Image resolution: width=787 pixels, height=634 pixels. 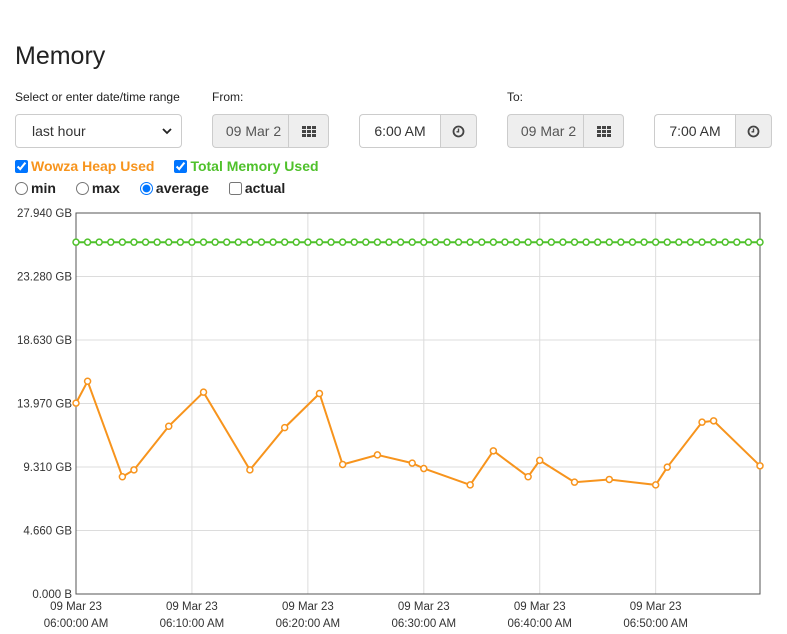 I want to click on mode-average: average, so click(x=174, y=188).